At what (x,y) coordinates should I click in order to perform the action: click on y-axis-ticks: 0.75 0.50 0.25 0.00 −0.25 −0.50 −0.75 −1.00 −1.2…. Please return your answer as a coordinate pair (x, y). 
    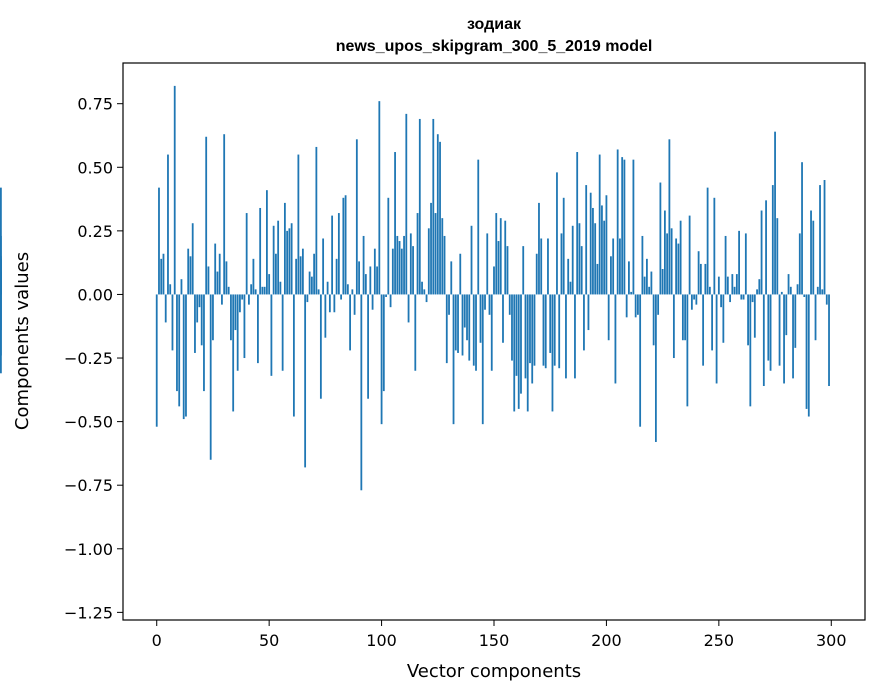
    Looking at the image, I should click on (93, 358).